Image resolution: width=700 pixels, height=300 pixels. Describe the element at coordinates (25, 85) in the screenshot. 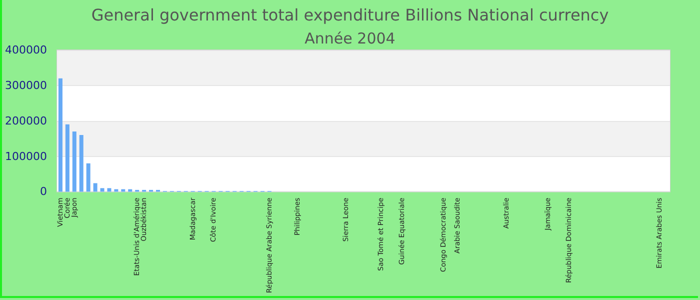

I see `y-tick-label: 300000` at that location.